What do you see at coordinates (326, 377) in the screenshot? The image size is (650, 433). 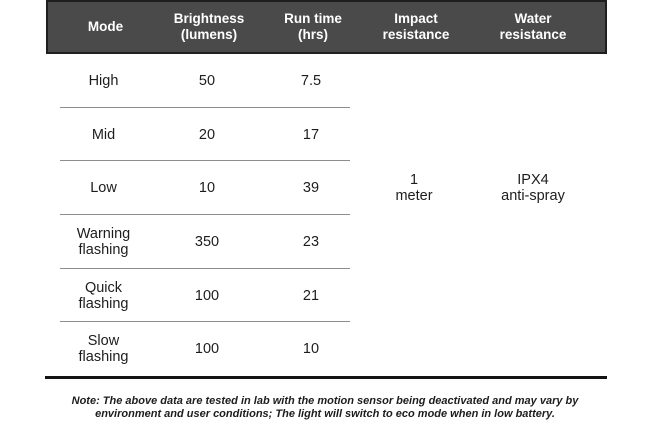 I see `bottom-rule` at bounding box center [326, 377].